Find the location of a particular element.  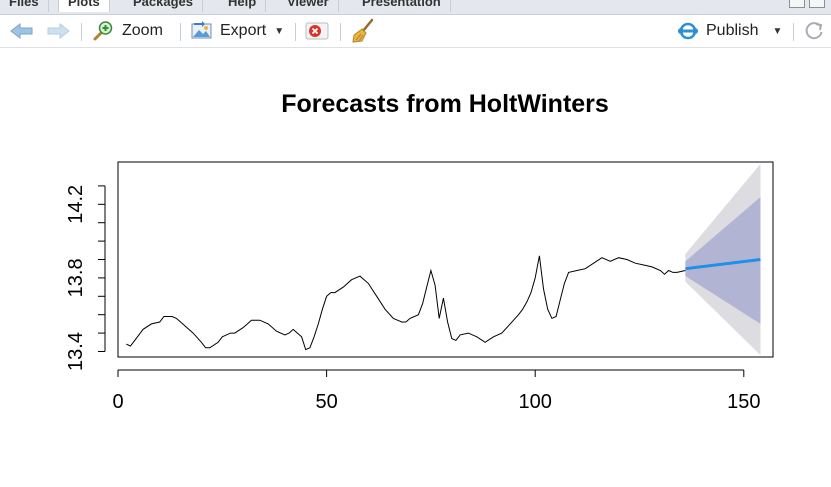

prediction-intervals is located at coordinates (723, 259).